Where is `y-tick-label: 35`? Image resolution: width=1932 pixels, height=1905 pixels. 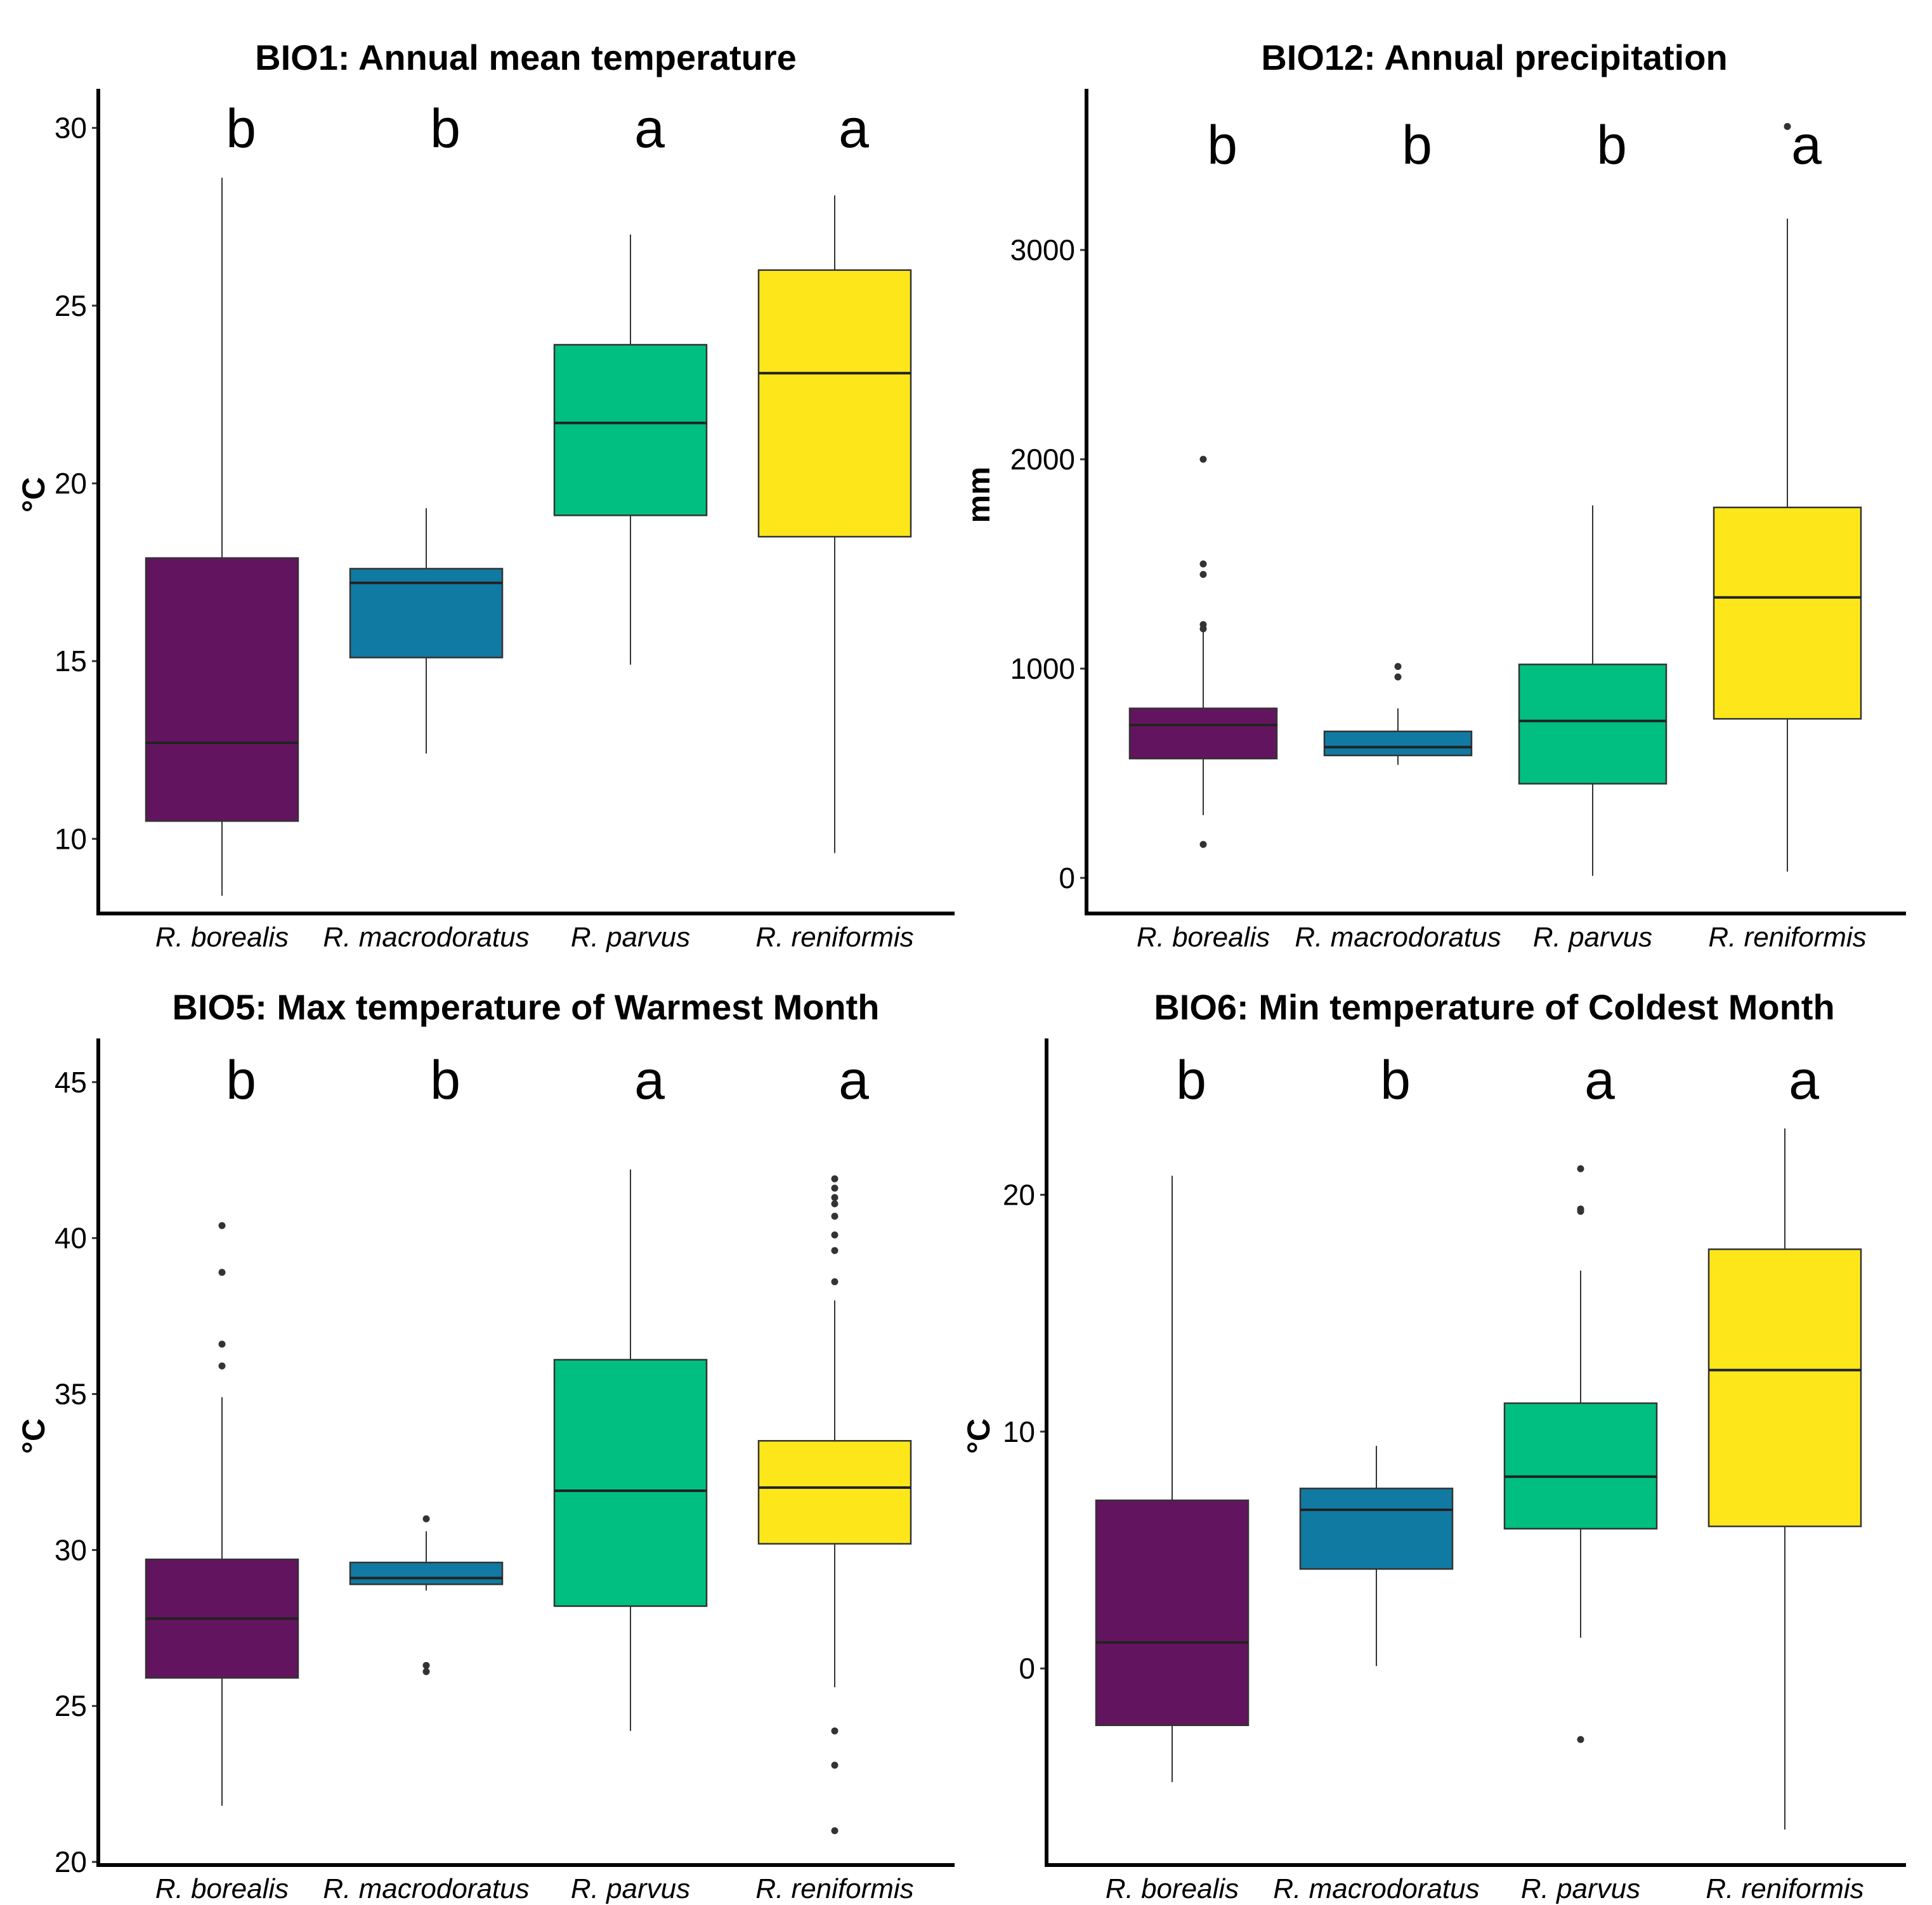
y-tick-label: 35 is located at coordinates (71, 1394).